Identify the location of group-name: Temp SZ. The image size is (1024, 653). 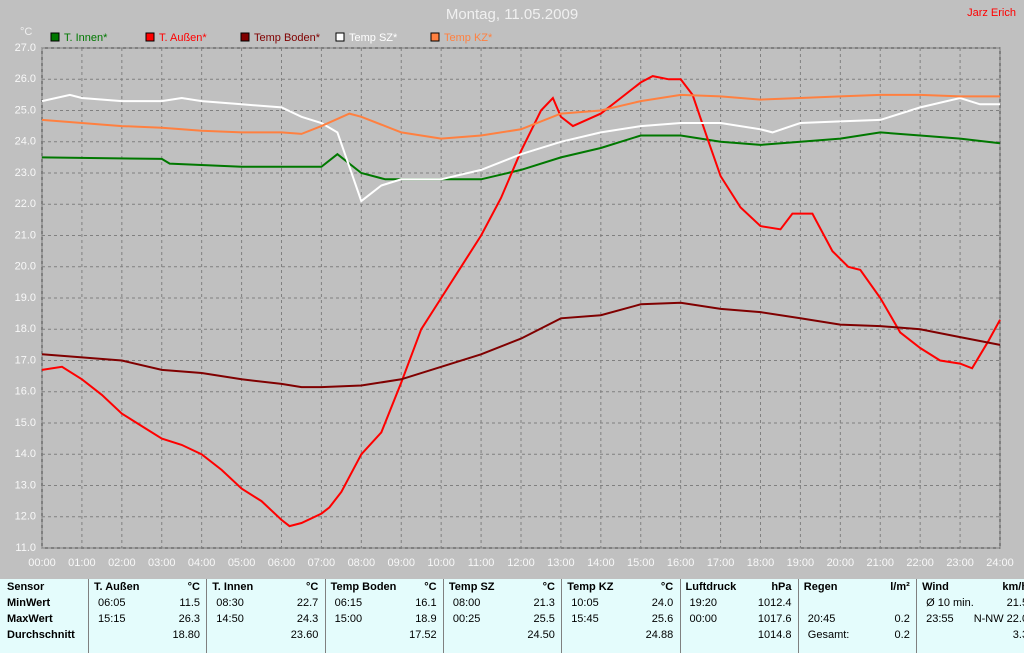
(471, 587).